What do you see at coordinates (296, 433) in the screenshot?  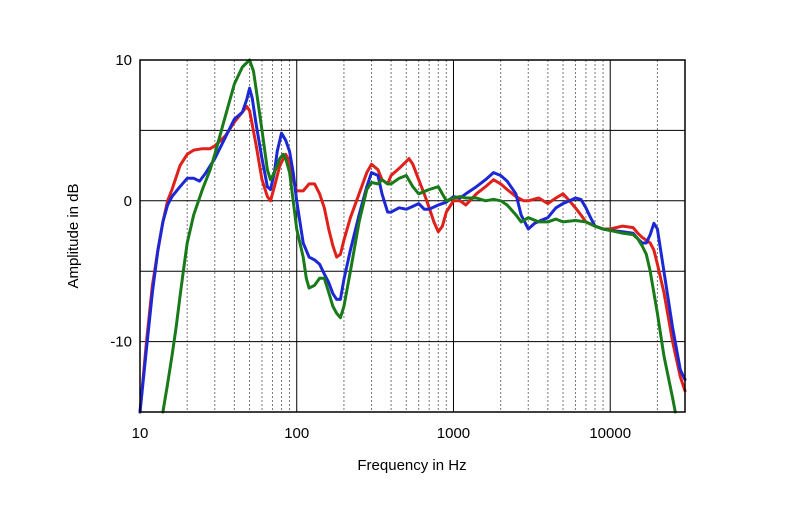 I see `x-tick-label: 100` at bounding box center [296, 433].